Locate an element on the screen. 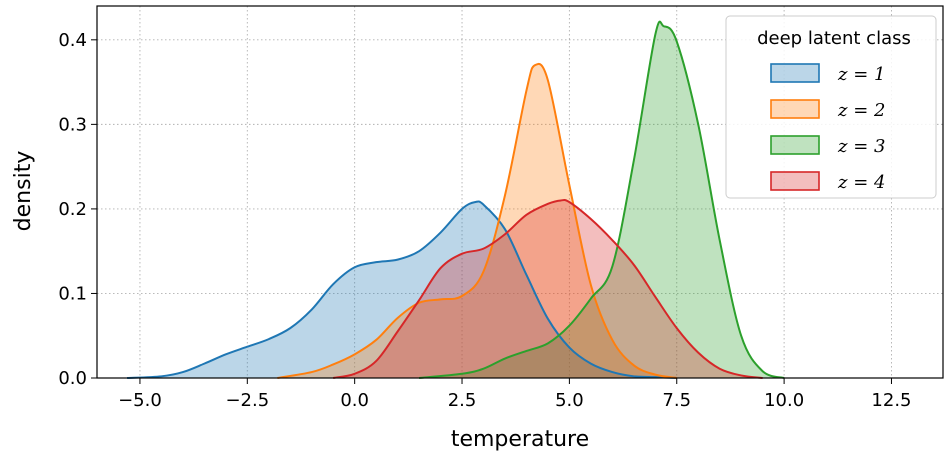 The width and height of the screenshot is (944, 452). x-tick-label: 2.5 is located at coordinates (462, 400).